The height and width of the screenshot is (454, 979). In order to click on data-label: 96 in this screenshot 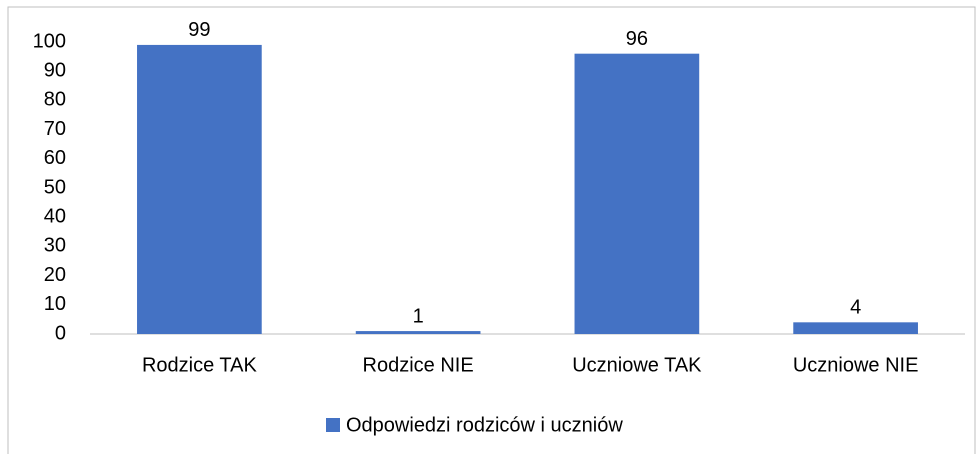, I will do `click(637, 39)`.